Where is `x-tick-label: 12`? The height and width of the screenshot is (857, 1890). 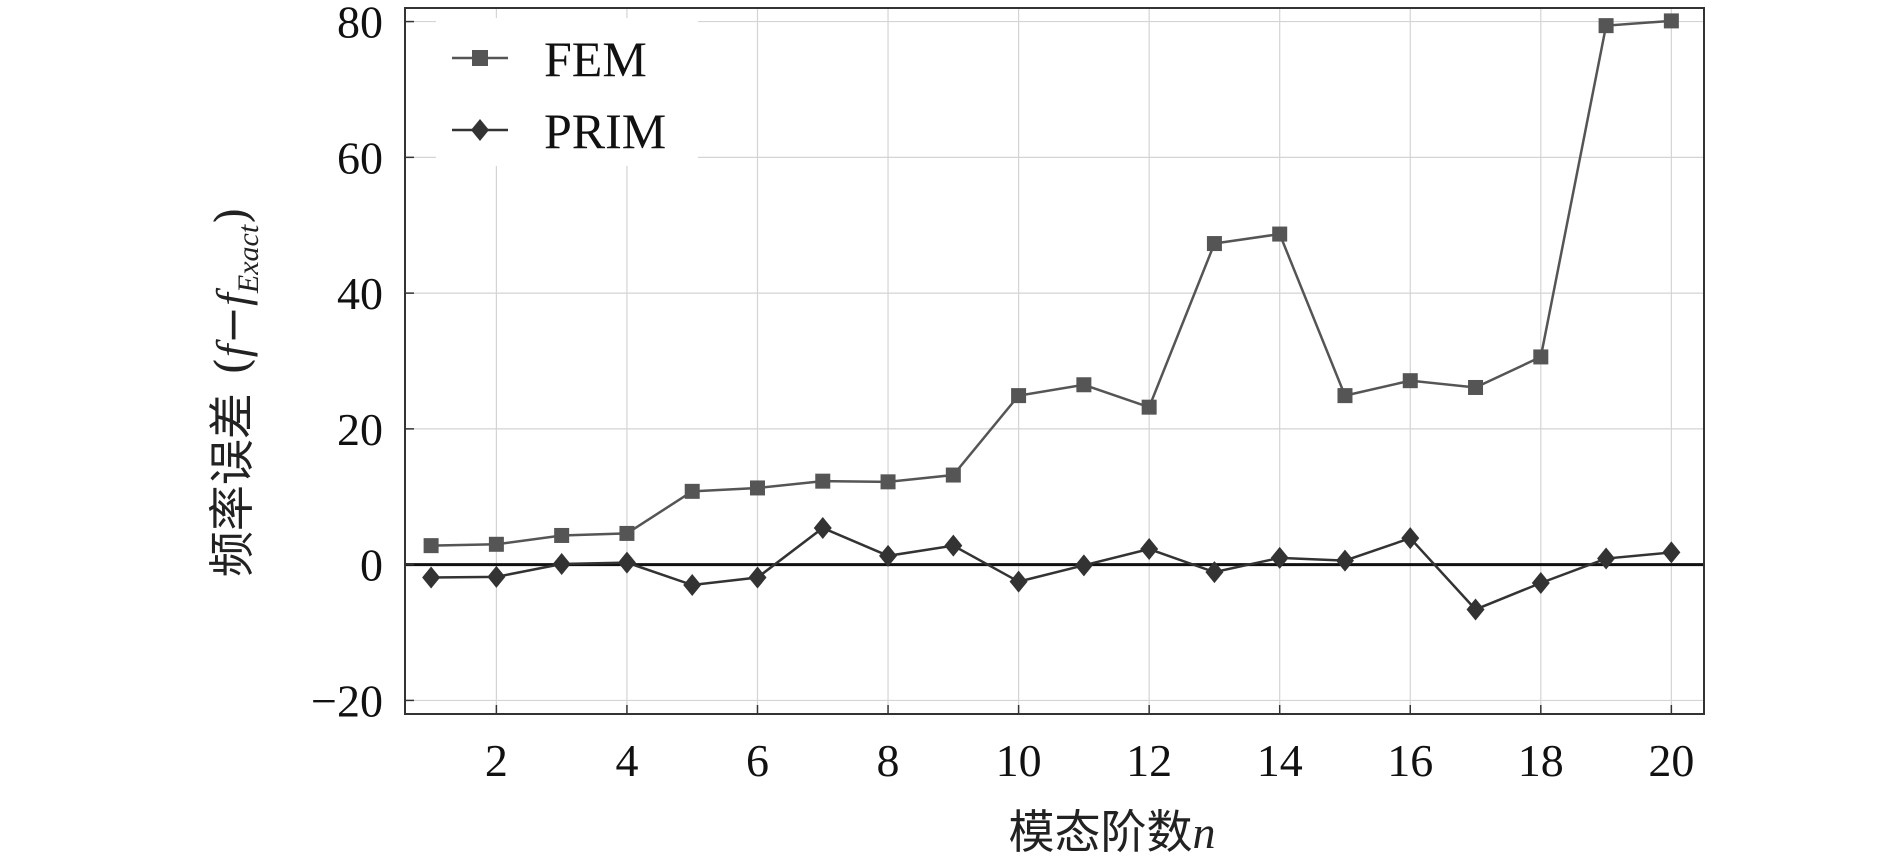
x-tick-label: 12 is located at coordinates (1149, 760).